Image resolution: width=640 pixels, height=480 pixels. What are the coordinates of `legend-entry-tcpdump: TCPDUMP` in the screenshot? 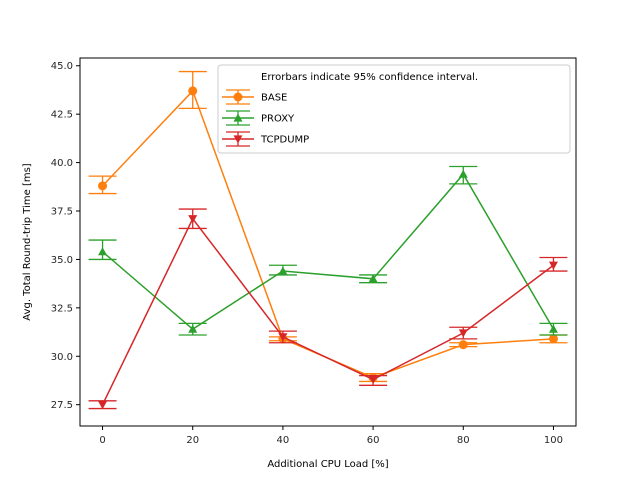 It's located at (265, 139).